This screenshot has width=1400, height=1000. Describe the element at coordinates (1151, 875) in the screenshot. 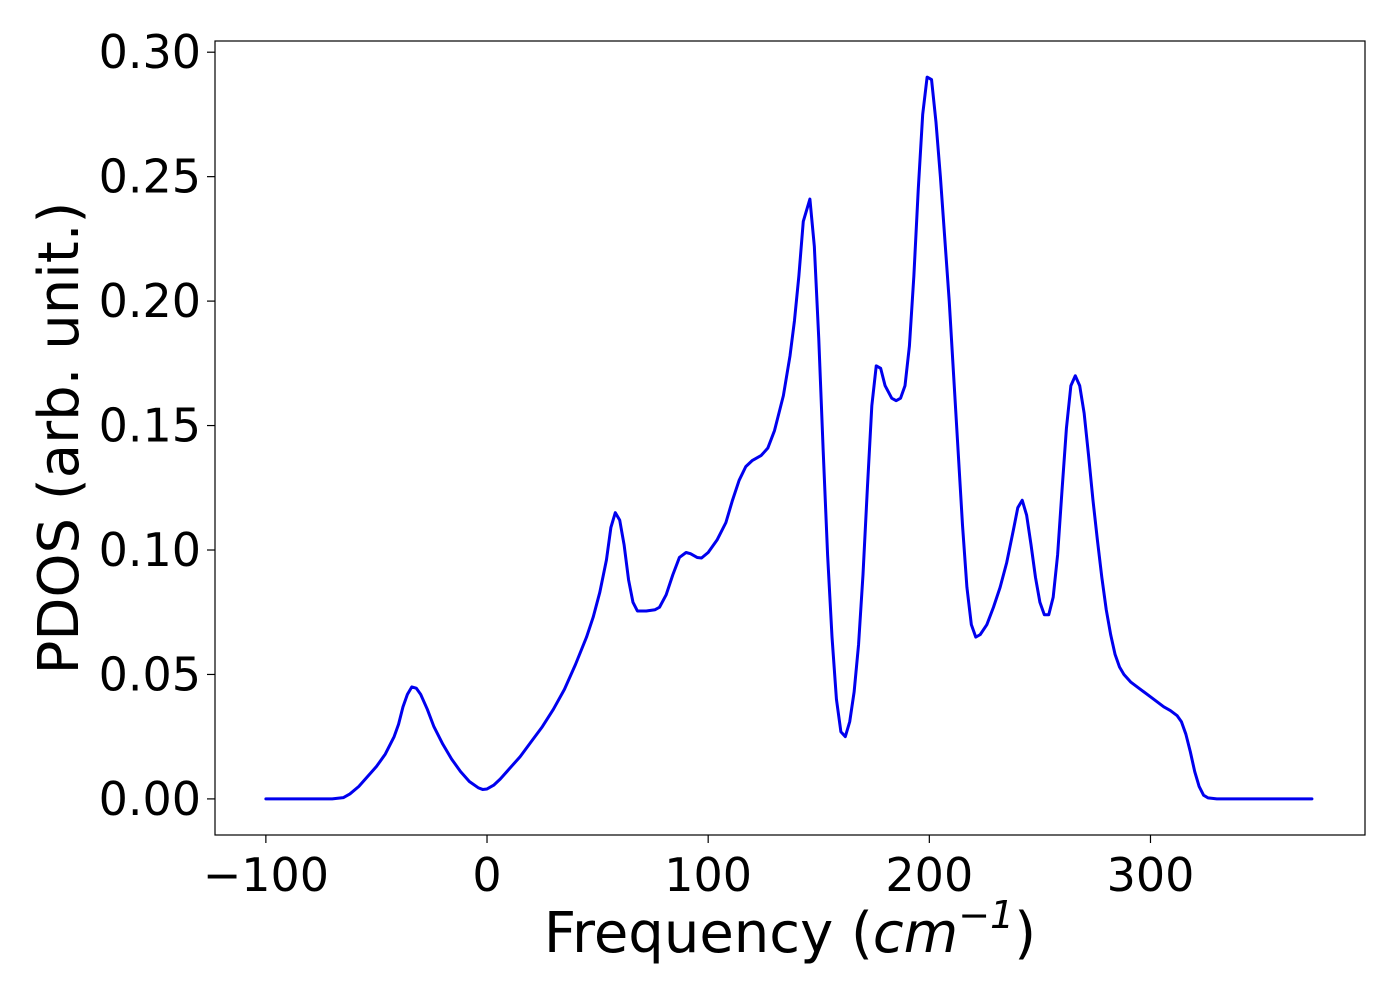

I see `x-tick-label: 300` at that location.